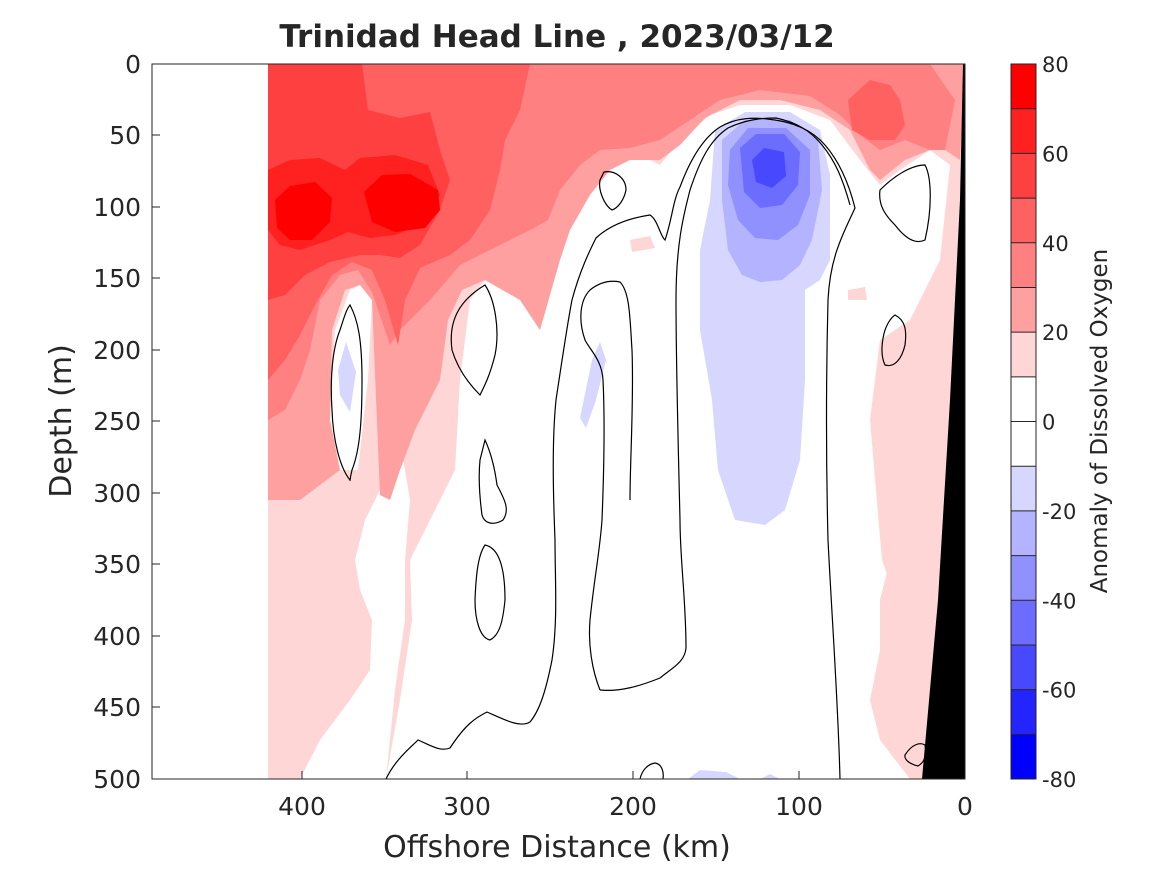 The width and height of the screenshot is (1167, 875). What do you see at coordinates (1048, 423) in the screenshot?
I see `colorbar-tick-label: 0` at bounding box center [1048, 423].